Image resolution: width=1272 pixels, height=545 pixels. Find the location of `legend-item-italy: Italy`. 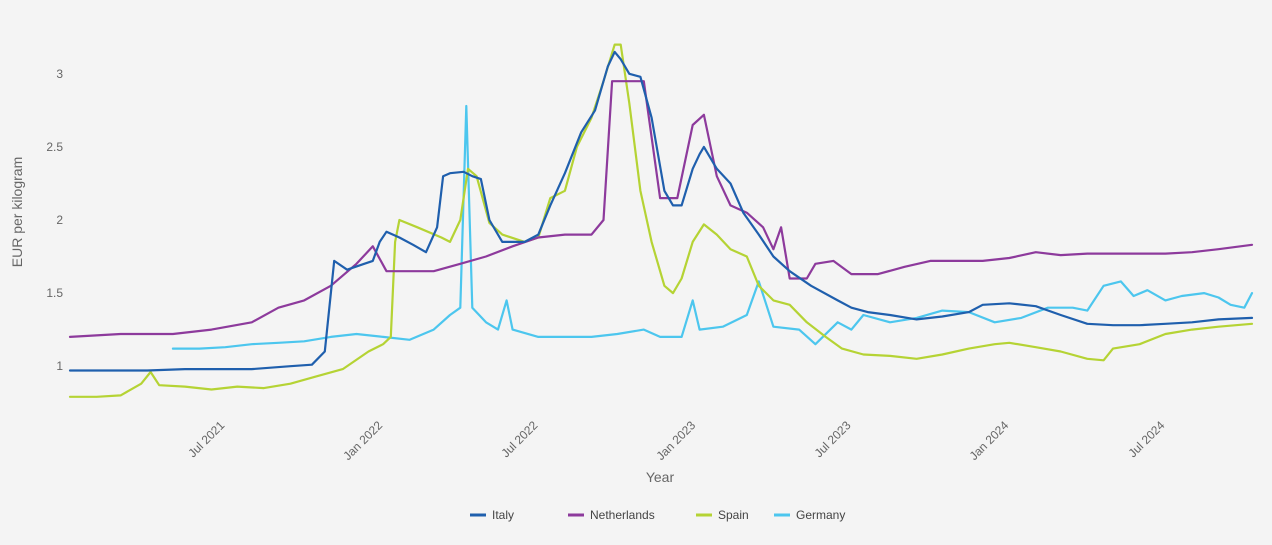

legend-item-italy: Italy is located at coordinates (492, 515).